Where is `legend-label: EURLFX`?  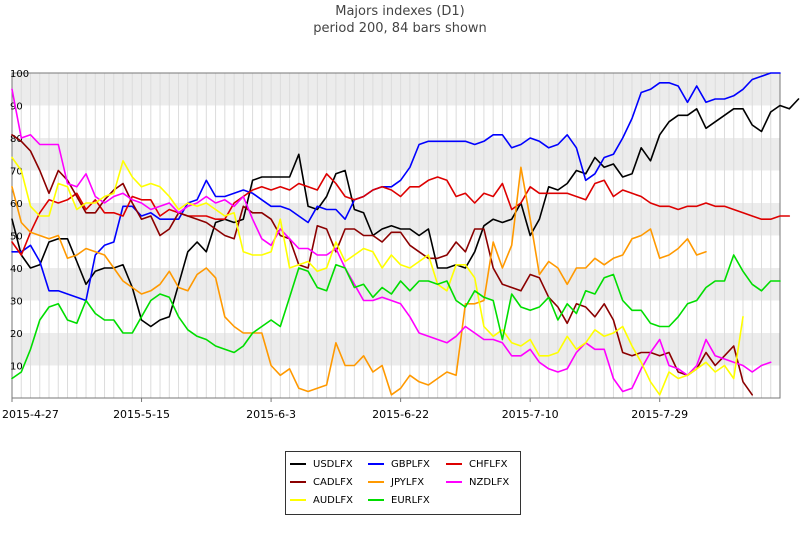 legend-label: EURLFX is located at coordinates (410, 500).